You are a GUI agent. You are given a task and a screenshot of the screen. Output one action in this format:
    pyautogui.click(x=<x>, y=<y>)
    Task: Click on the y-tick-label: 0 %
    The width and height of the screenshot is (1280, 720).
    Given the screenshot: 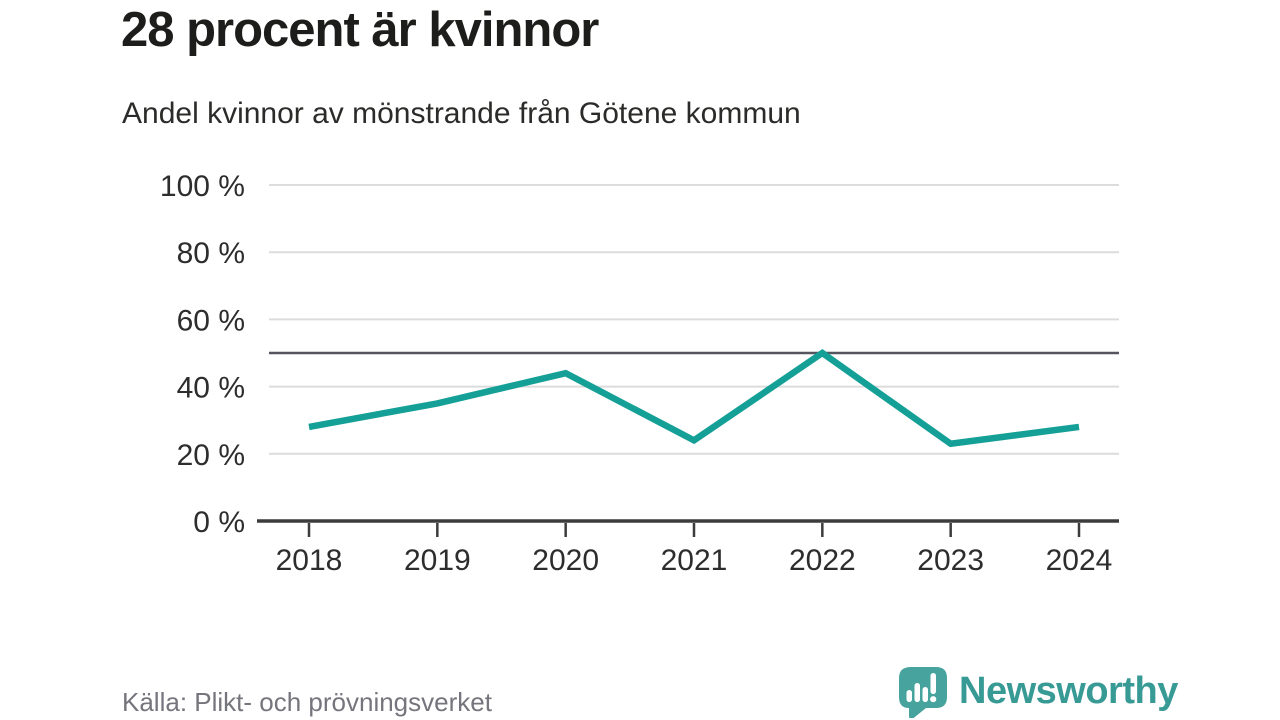 What is the action you would take?
    pyautogui.click(x=219, y=522)
    